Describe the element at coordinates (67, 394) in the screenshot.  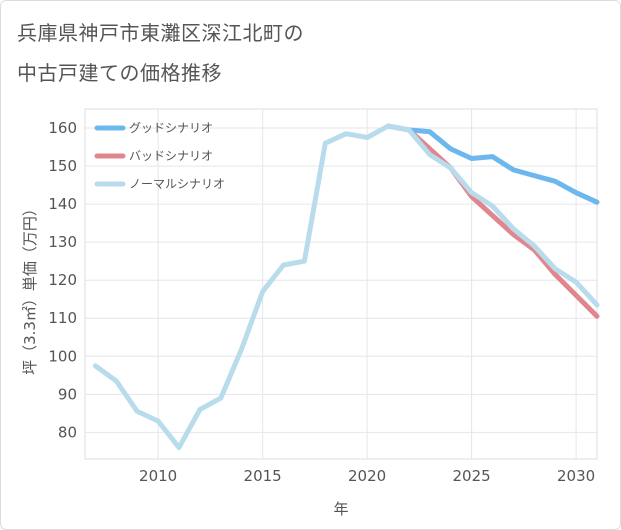
I see `y-tick-label: 90` at that location.